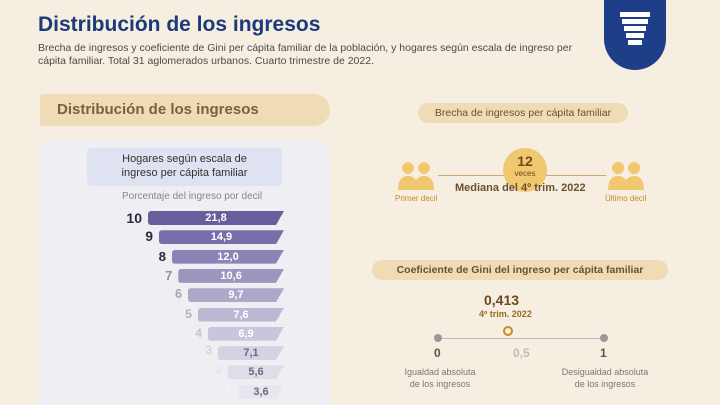 The image size is (720, 405). I want to click on decile-value-label: 21,8, so click(216, 218).